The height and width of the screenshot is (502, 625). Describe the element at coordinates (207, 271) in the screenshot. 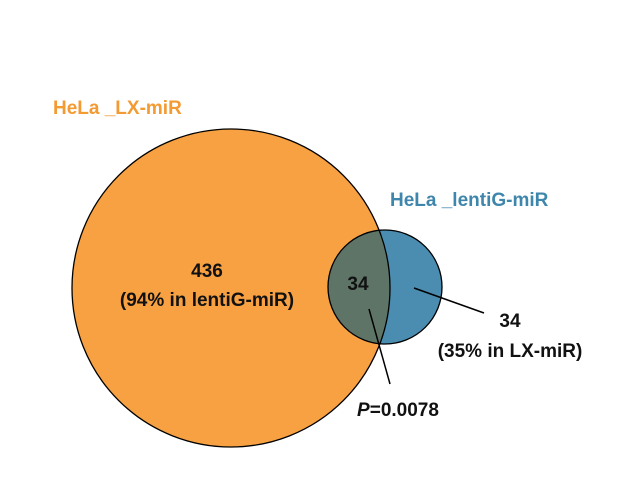

I see `set-a-only-count: 436` at that location.